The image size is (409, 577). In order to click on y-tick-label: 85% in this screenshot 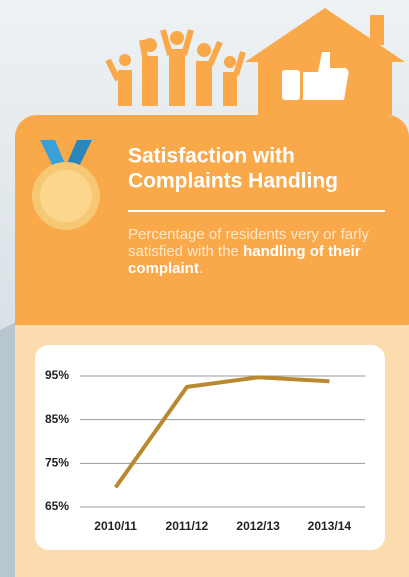, I will do `click(57, 419)`.